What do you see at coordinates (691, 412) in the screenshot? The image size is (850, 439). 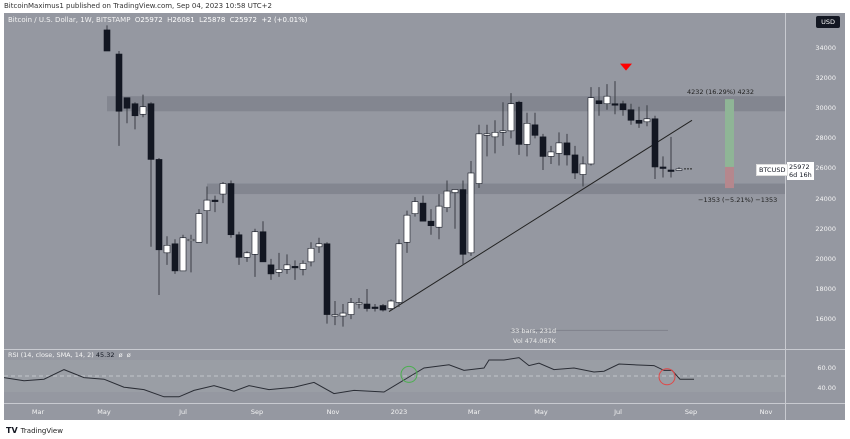 I see `time-tick: Sep` at bounding box center [691, 412].